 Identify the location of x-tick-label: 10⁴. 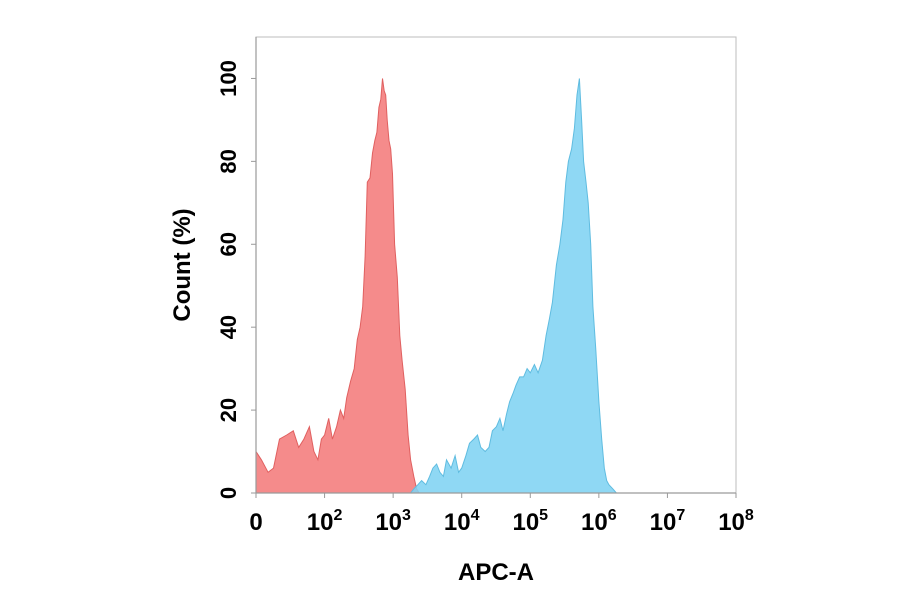
(462, 521).